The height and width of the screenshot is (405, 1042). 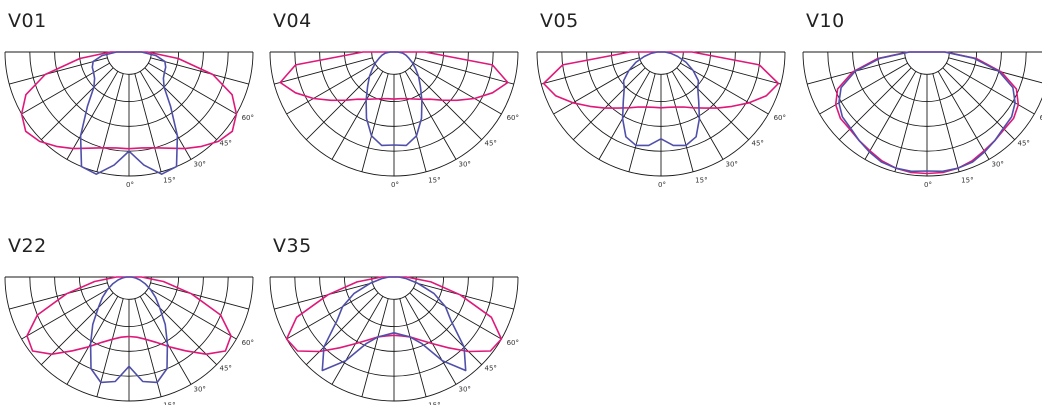 I want to click on polar-panel-v04: V04 0° 15° 30° 45° 60°, so click(x=395, y=100).